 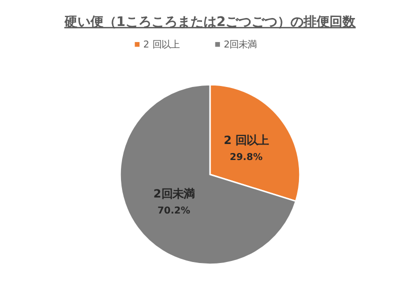 What do you see at coordinates (161, 45) in the screenshot?
I see `legend-label: 2 回以上` at bounding box center [161, 45].